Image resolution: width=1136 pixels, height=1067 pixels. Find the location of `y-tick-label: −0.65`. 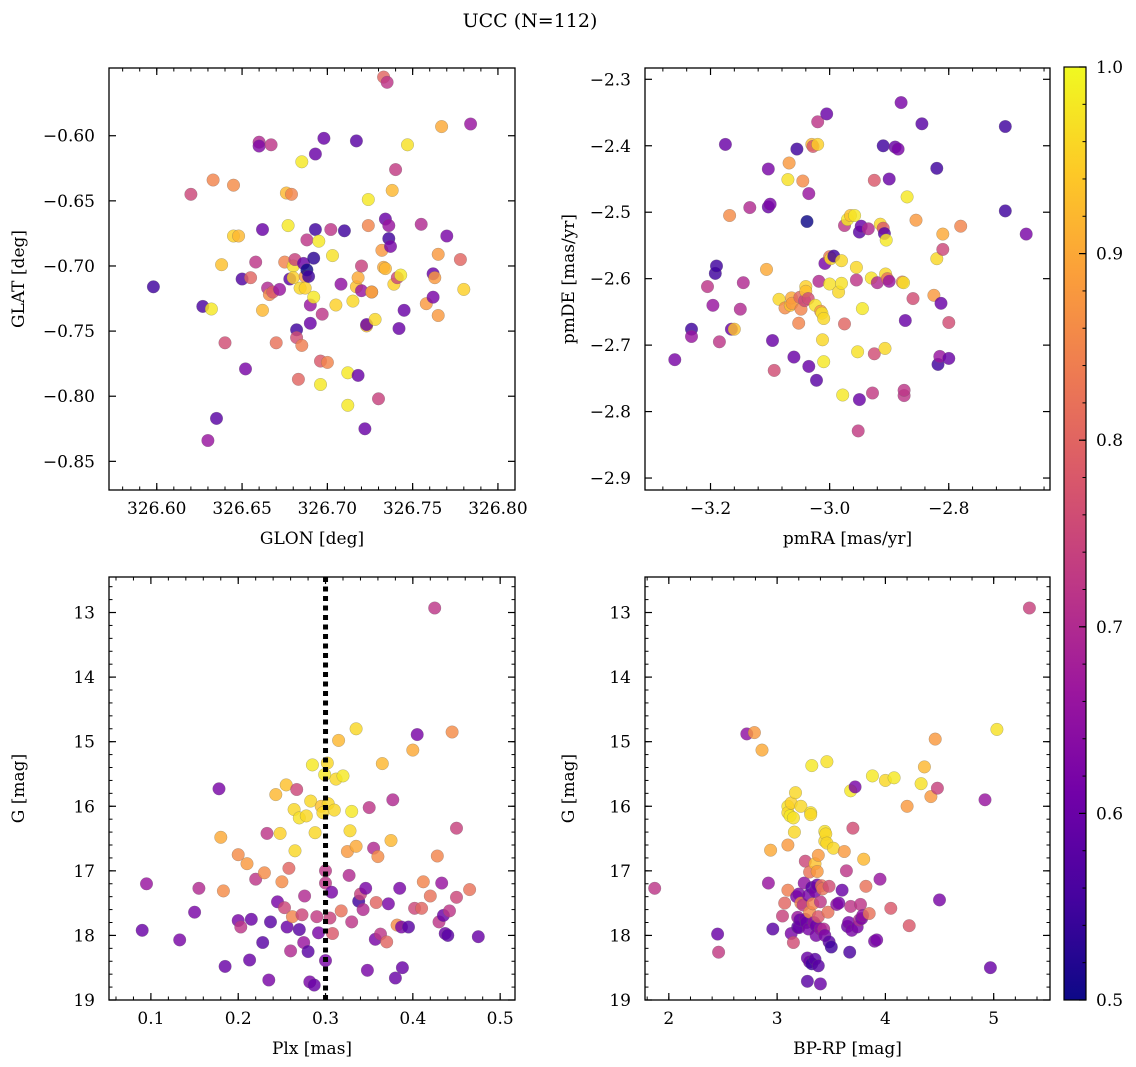

y-tick-label: −0.65 is located at coordinates (69, 202).